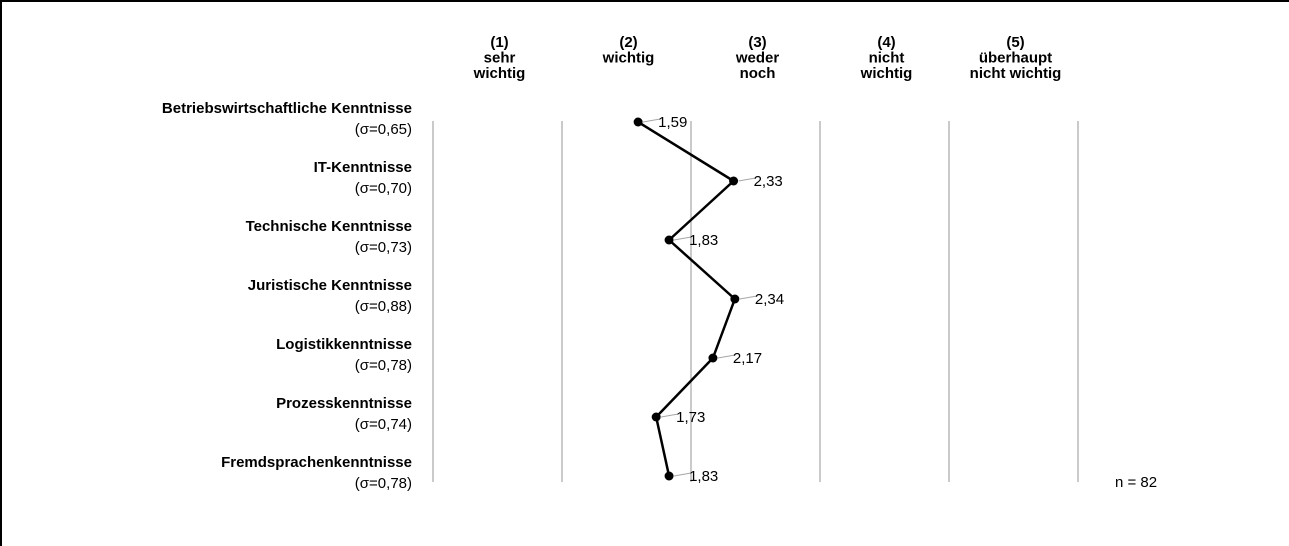  Describe the element at coordinates (499, 42) in the screenshot. I see `scale-header-line: (1)` at that location.